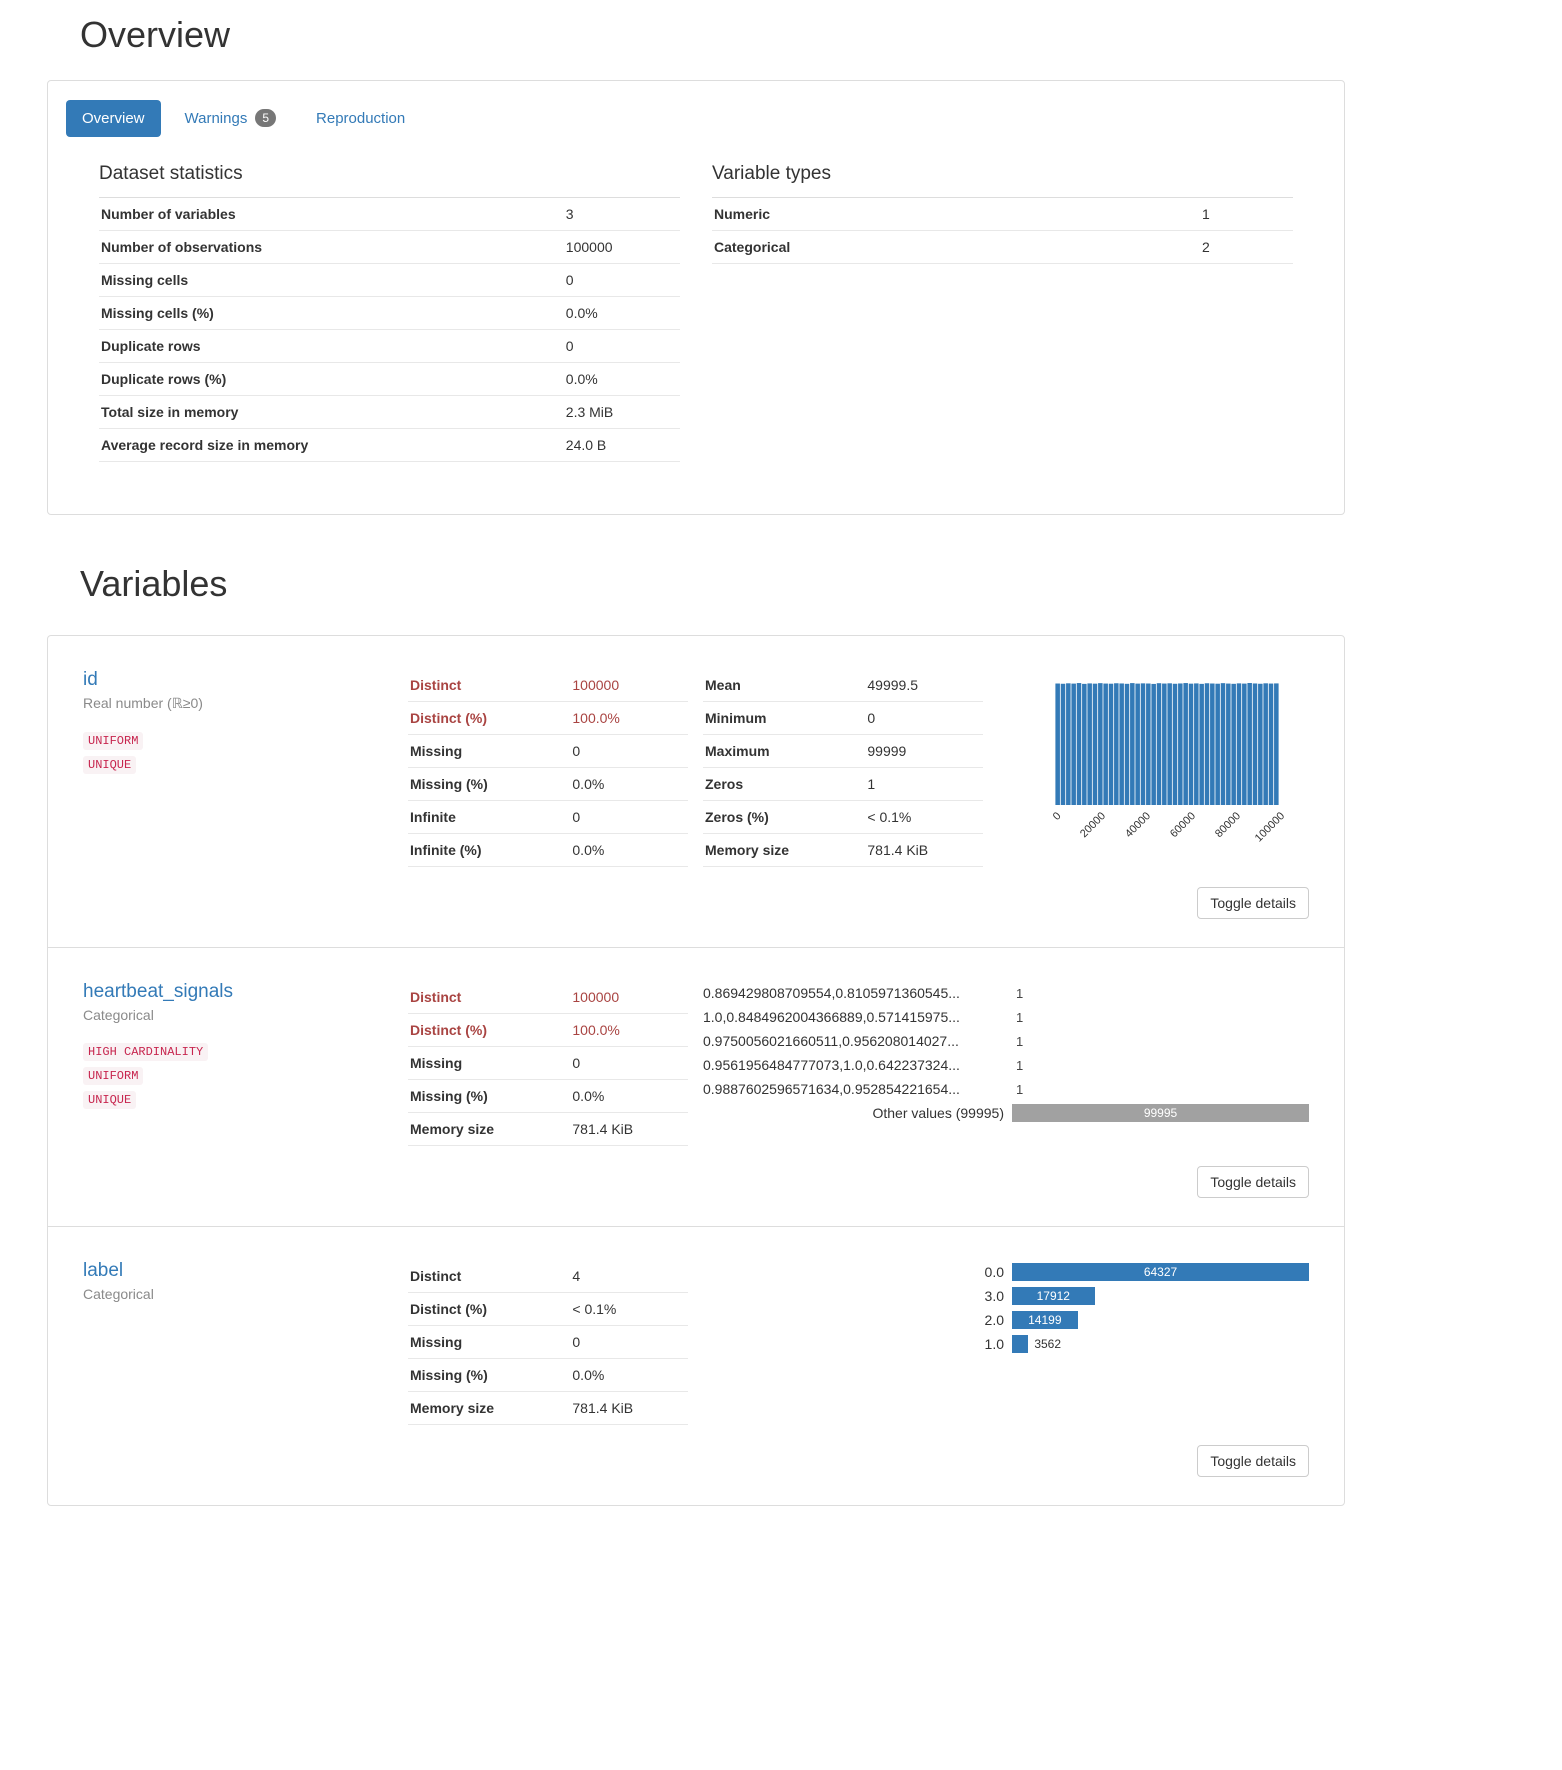  I want to click on table-row: Missing cells 0, so click(389, 280).